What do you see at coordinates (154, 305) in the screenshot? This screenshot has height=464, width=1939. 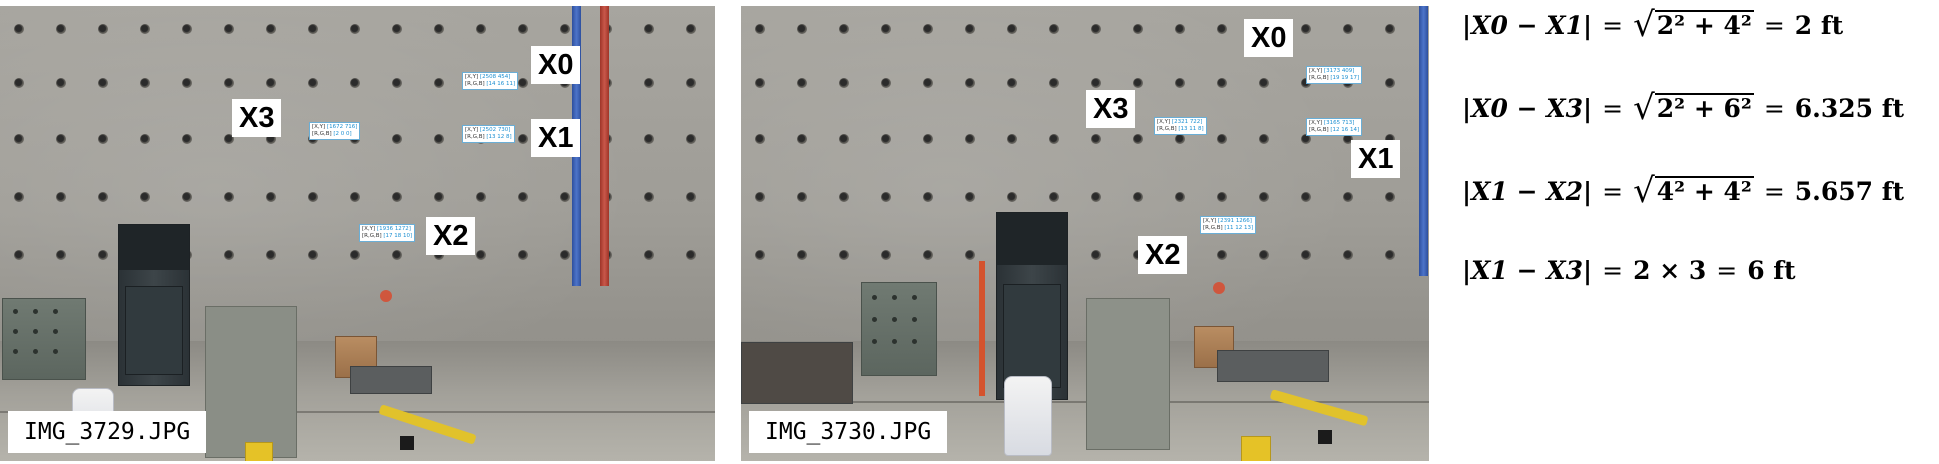 I see `equipment-cabinet` at bounding box center [154, 305].